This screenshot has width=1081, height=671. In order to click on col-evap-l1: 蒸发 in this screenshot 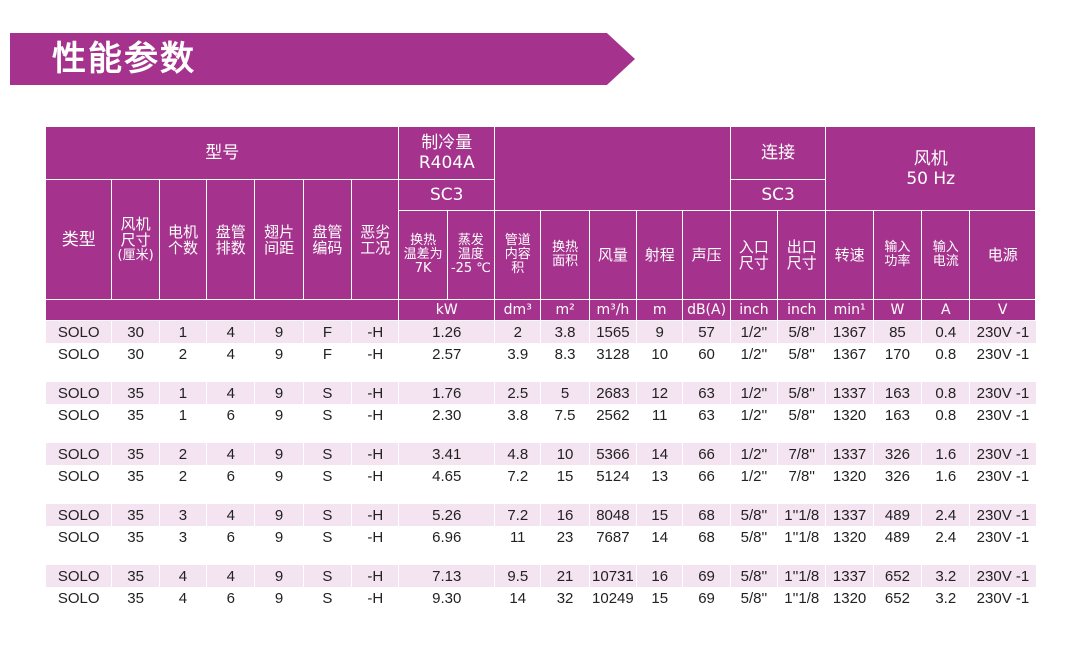, I will do `click(470, 240)`.